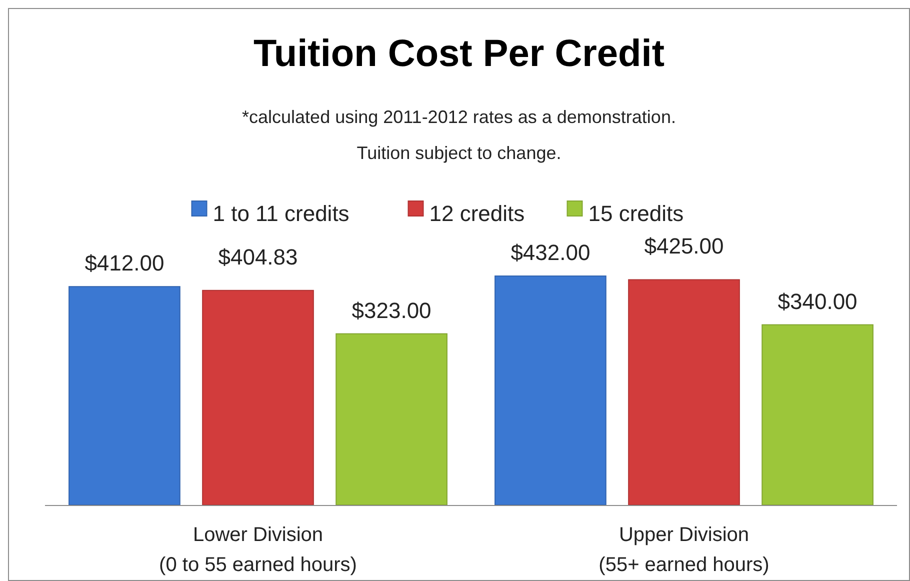 The height and width of the screenshot is (581, 910). Describe the element at coordinates (477, 213) in the screenshot. I see `legend-label: 12 credits` at that location.